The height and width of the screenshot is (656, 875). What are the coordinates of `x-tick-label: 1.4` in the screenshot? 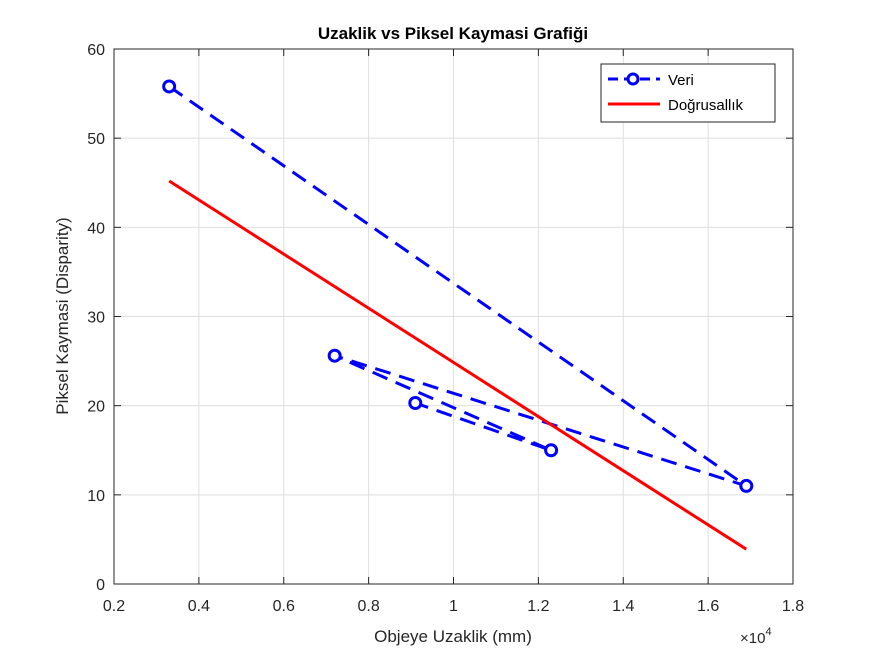 It's located at (623, 606).